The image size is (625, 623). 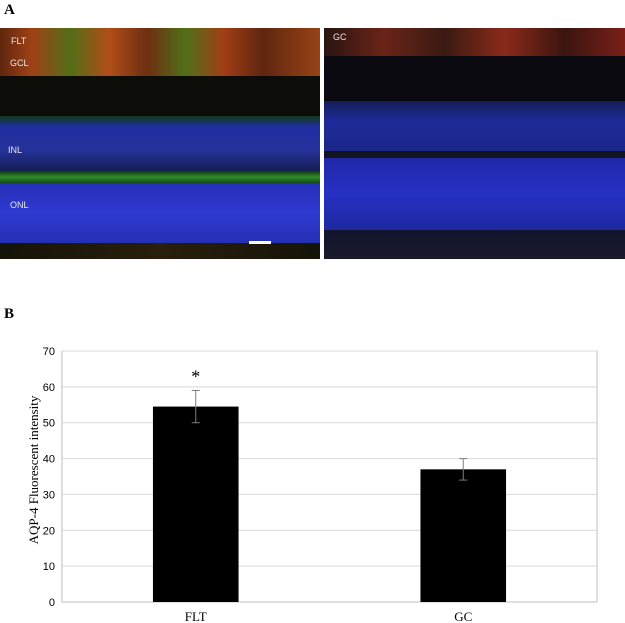 What do you see at coordinates (49, 460) in the screenshot?
I see `y-tick-label: 40` at bounding box center [49, 460].